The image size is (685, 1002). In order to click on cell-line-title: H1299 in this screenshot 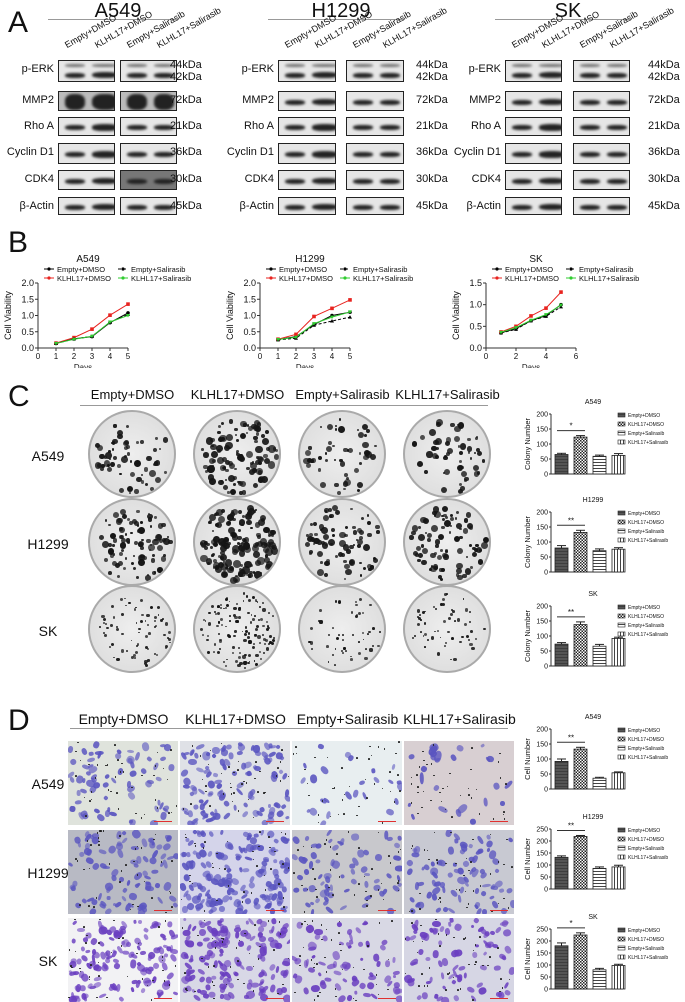, I will do `click(341, 11)`.